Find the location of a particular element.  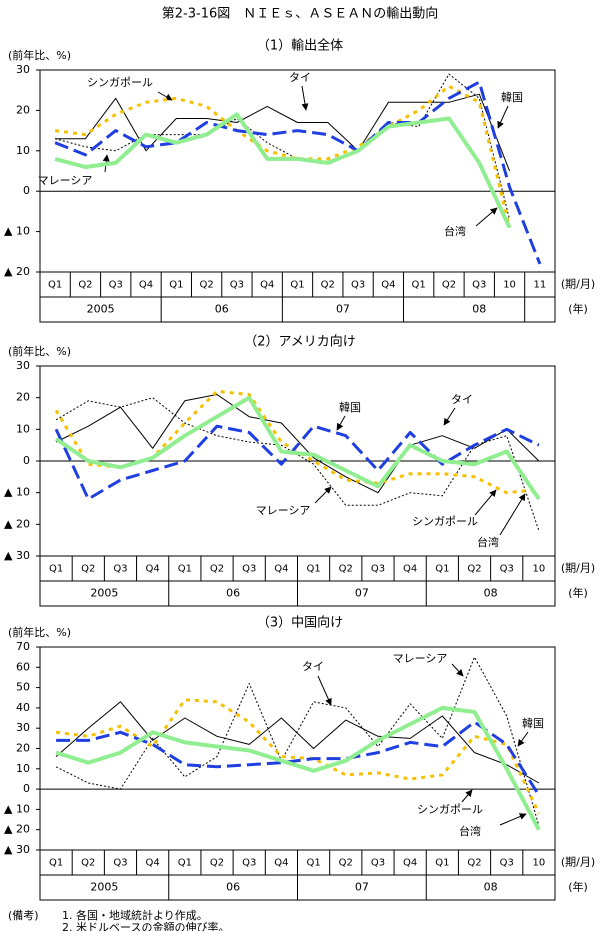

chart-title: （3）中国向け is located at coordinates (300, 623).